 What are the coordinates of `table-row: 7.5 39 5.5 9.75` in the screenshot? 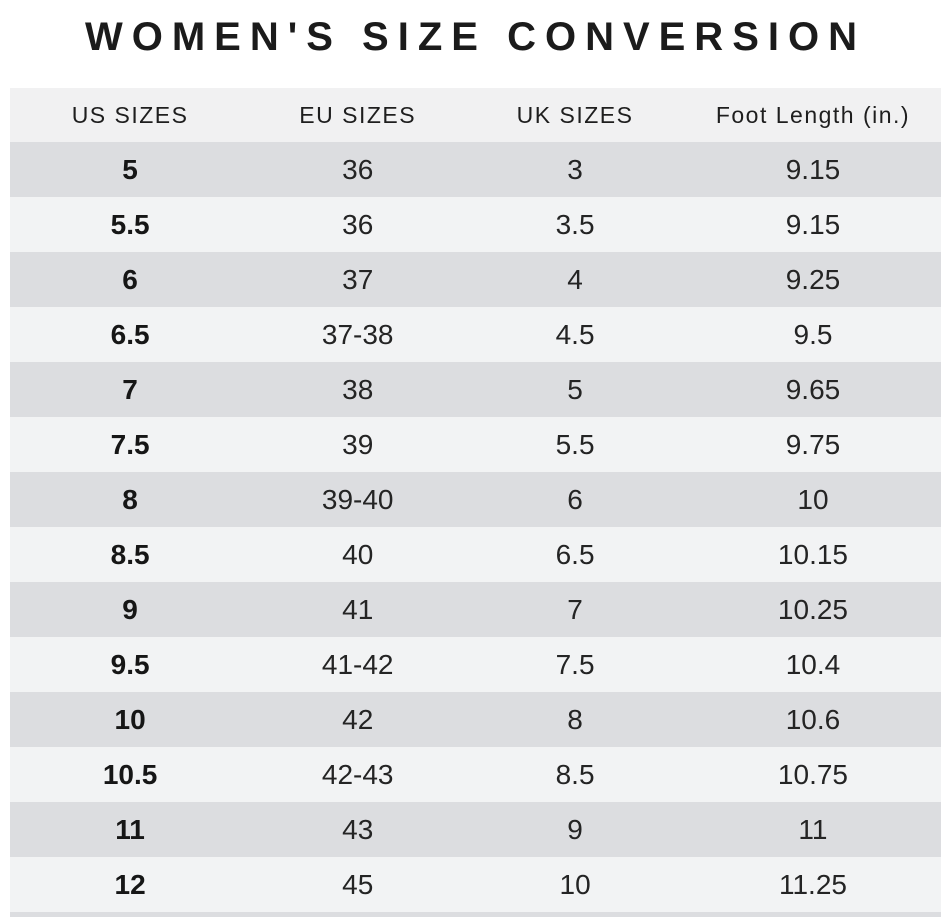 It's located at (475, 444).